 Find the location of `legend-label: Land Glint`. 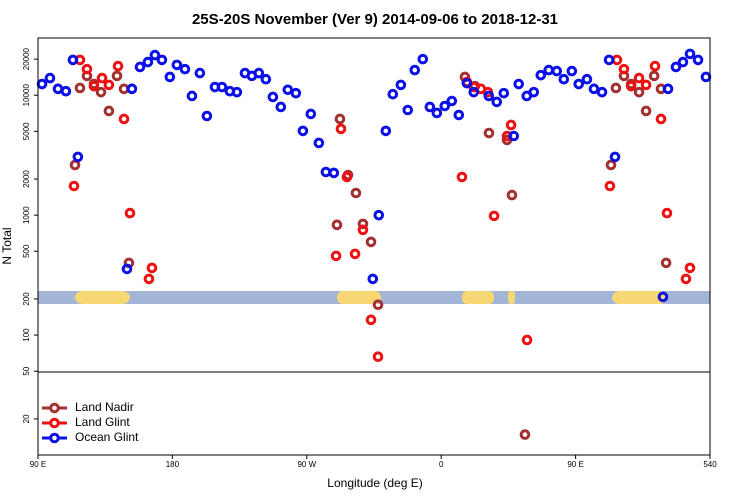

legend-label: Land Glint is located at coordinates (102, 422).